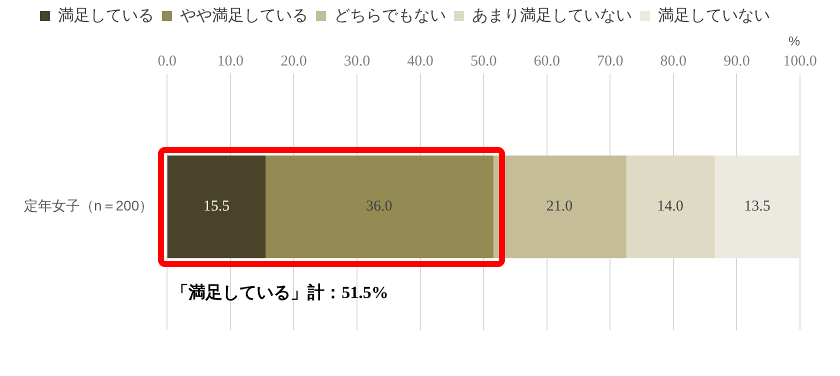 Image resolution: width=840 pixels, height=376 pixels. What do you see at coordinates (794, 40) in the screenshot?
I see `x-axis-title: %` at bounding box center [794, 40].